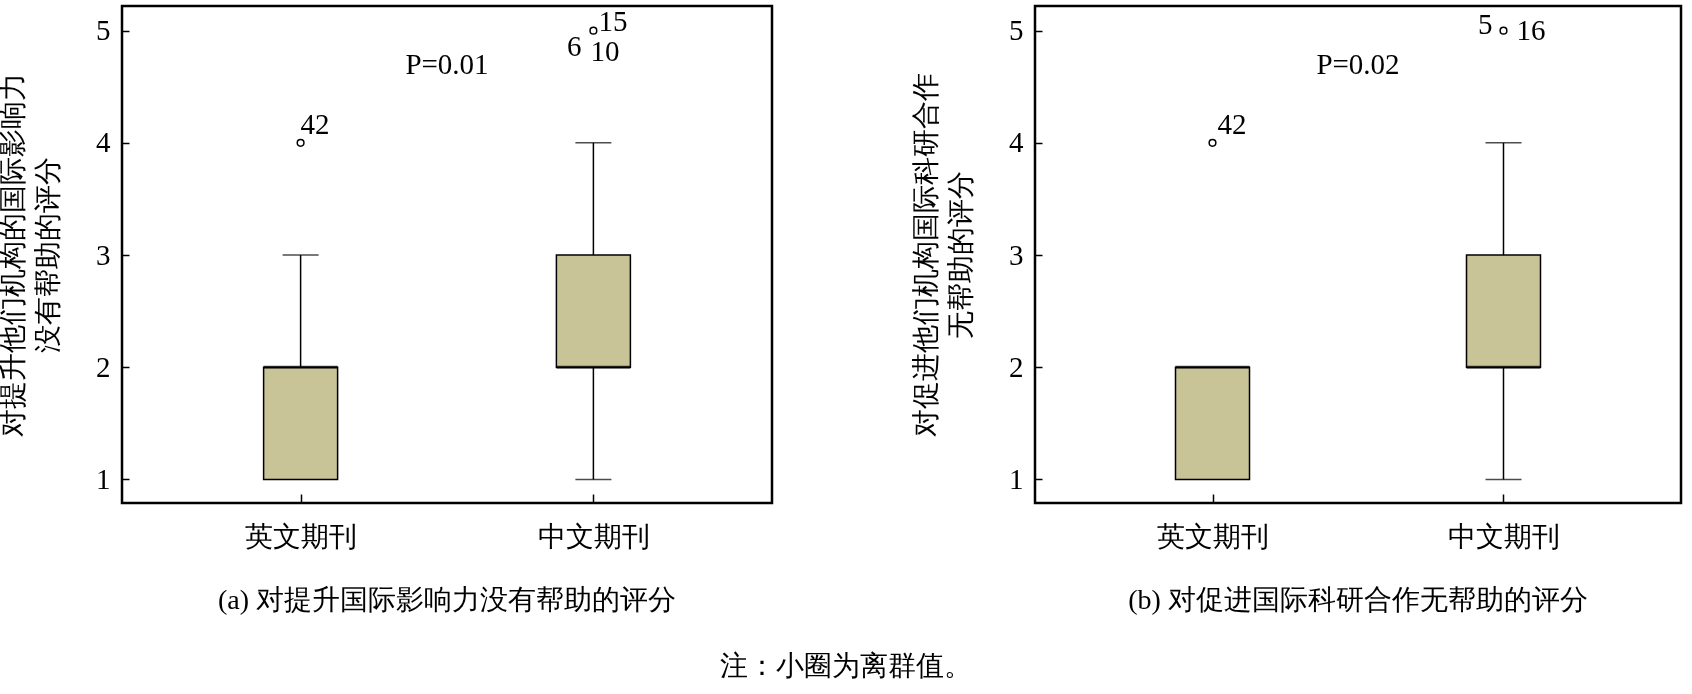 The image size is (1692, 694). Describe the element at coordinates (613, 20) in the screenshot. I see `annotation: 15` at that location.